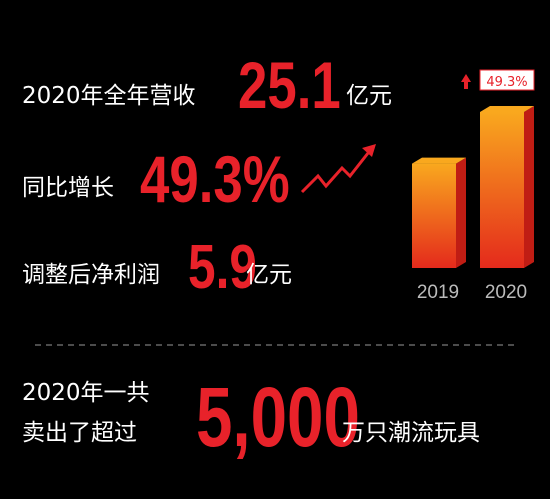 This screenshot has height=499, width=550. Describe the element at coordinates (79, 433) in the screenshot. I see `footer-line: 卖出了超过` at that location.